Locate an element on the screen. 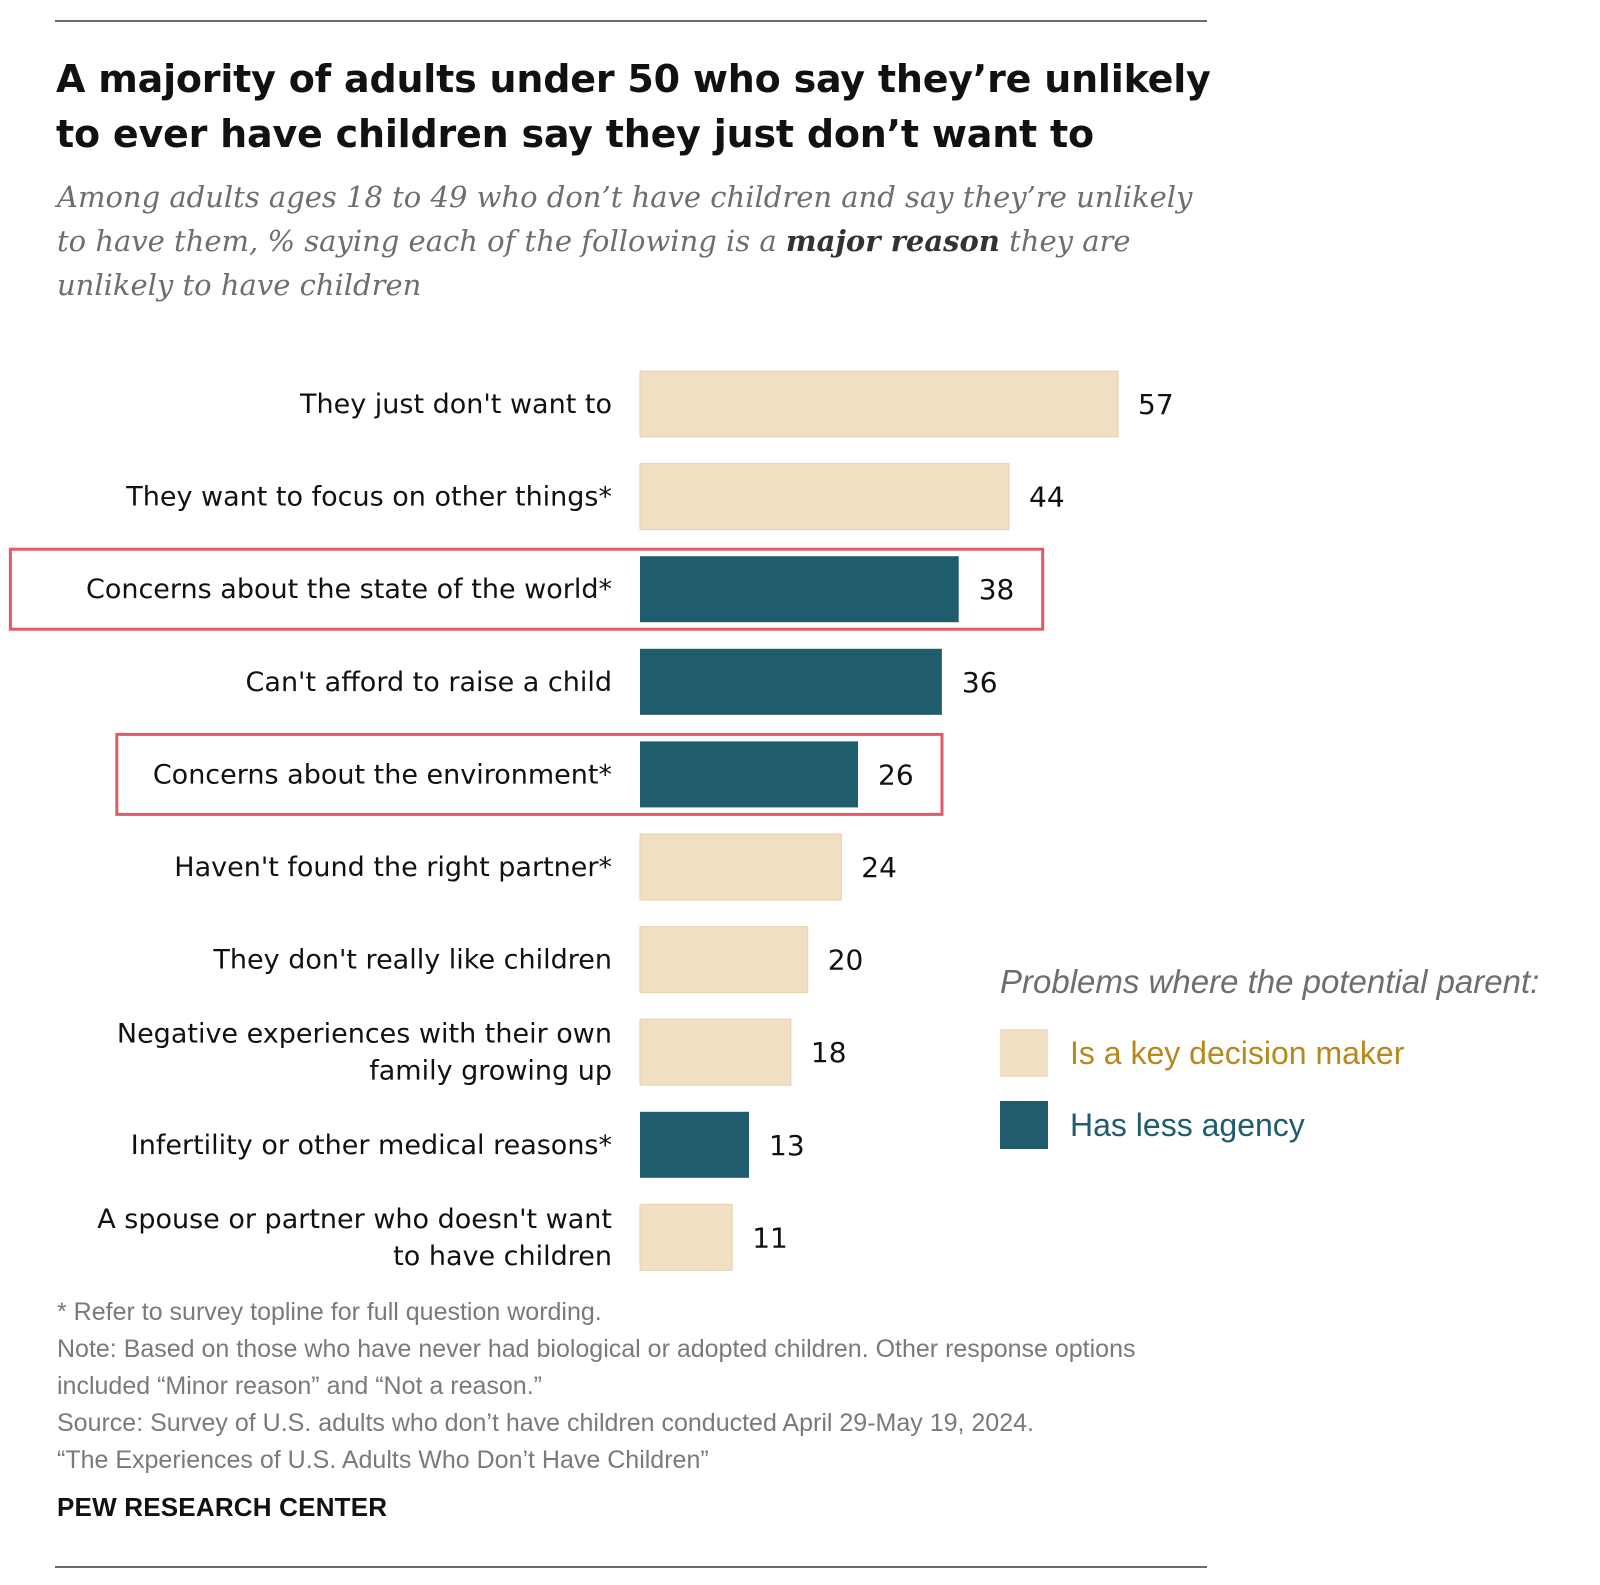 The height and width of the screenshot is (1585, 1600). legend-item-key-decision-maker: Is a key decision maker is located at coordinates (1202, 1053).